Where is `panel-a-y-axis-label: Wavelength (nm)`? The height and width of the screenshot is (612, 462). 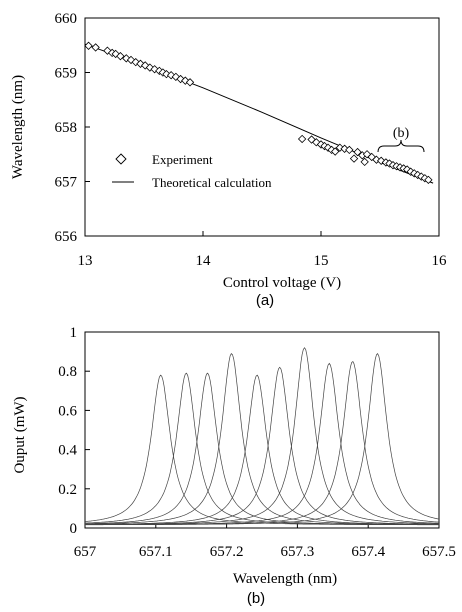 panel-a-y-axis-label: Wavelength (nm) is located at coordinates (18, 127).